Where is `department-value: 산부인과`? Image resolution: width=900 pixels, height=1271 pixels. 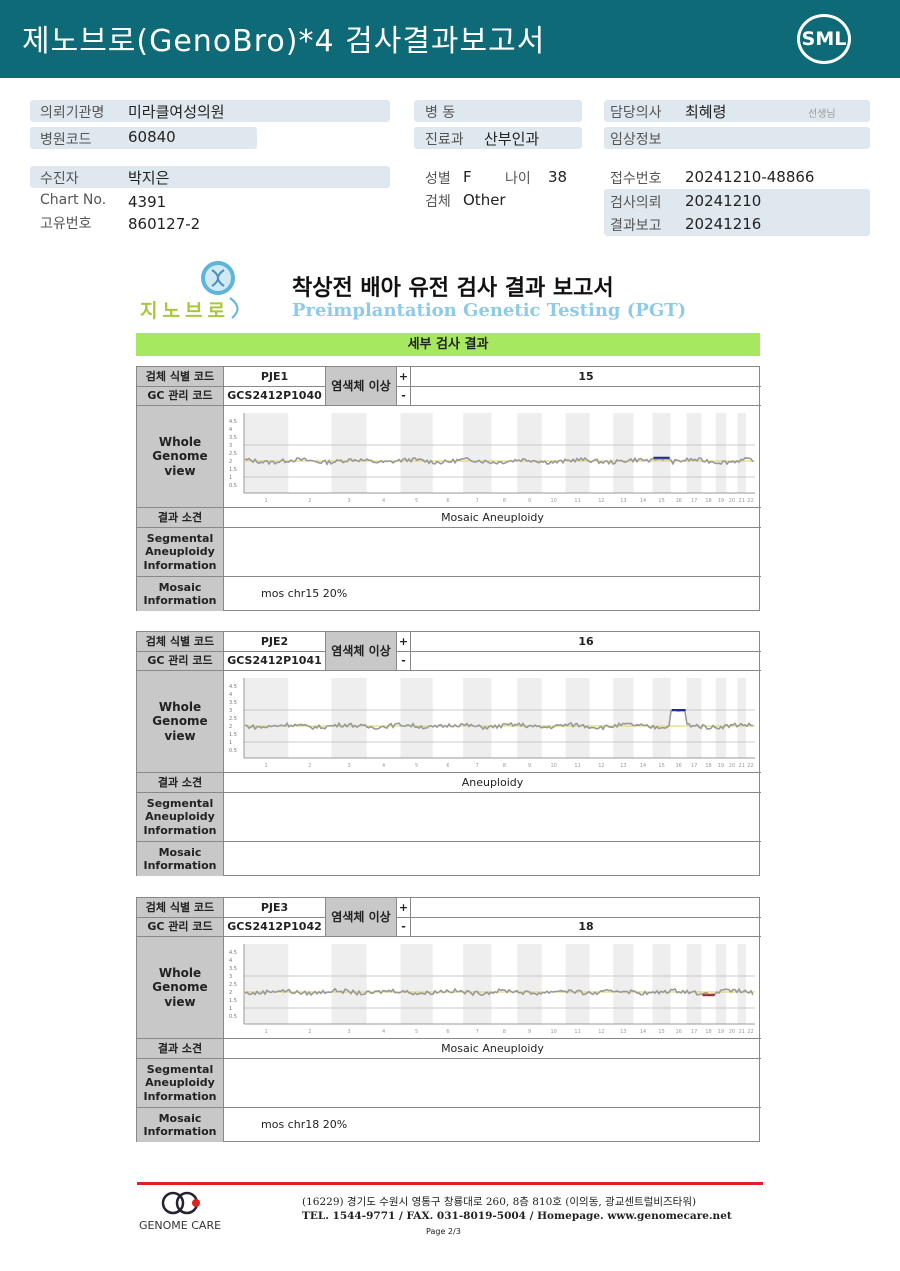
department-value: 산부인과 is located at coordinates (512, 139).